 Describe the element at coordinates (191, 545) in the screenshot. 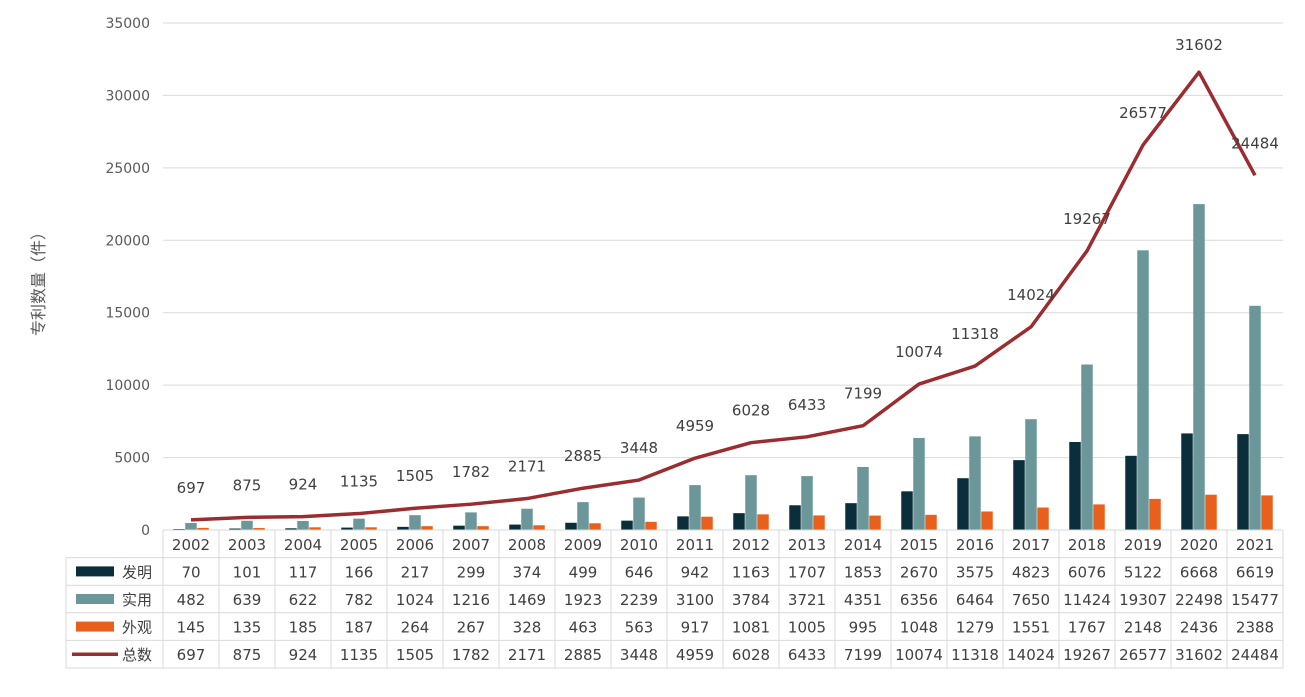

I see `x-tick-label: 2002` at that location.